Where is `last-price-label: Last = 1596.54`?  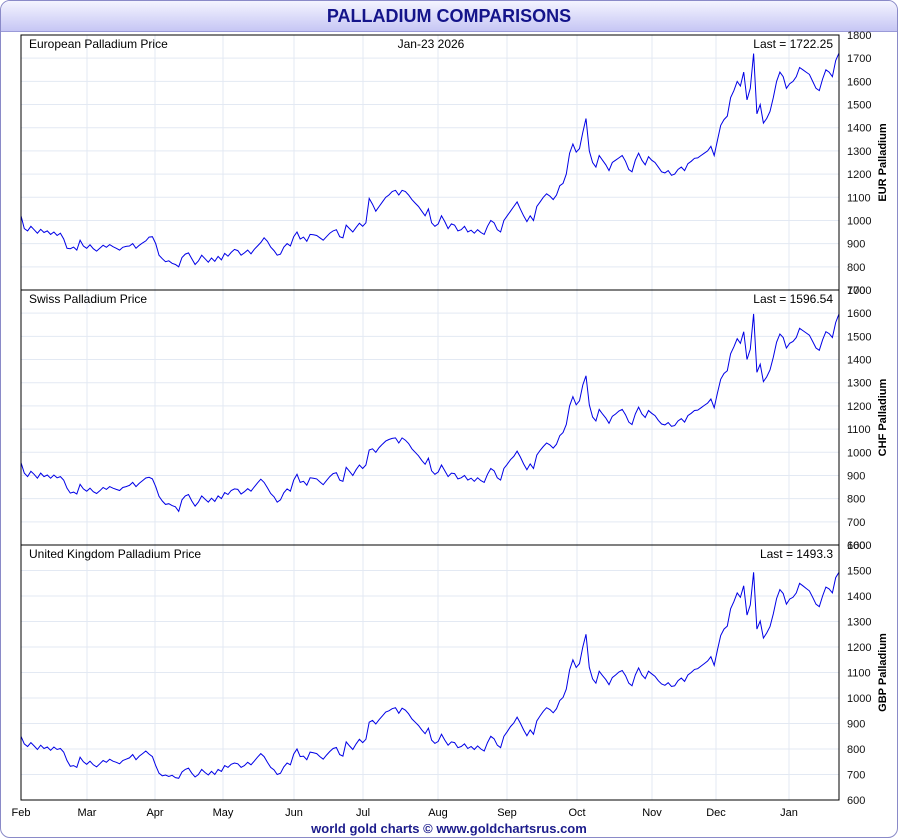 last-price-label: Last = 1596.54 is located at coordinates (793, 299).